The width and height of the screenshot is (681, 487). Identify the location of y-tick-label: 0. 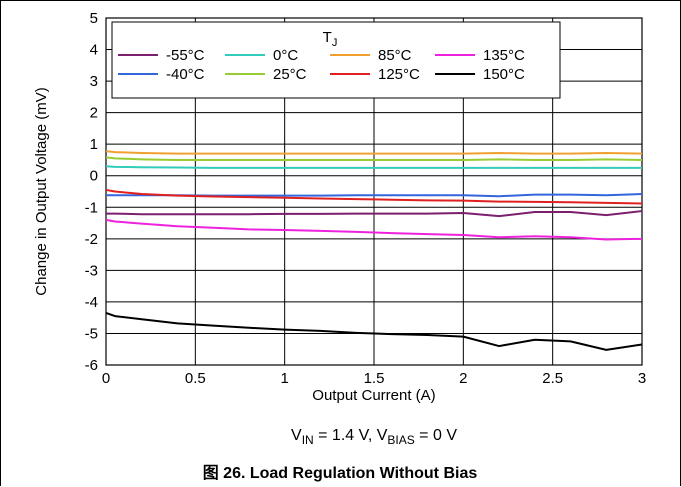
(94, 176).